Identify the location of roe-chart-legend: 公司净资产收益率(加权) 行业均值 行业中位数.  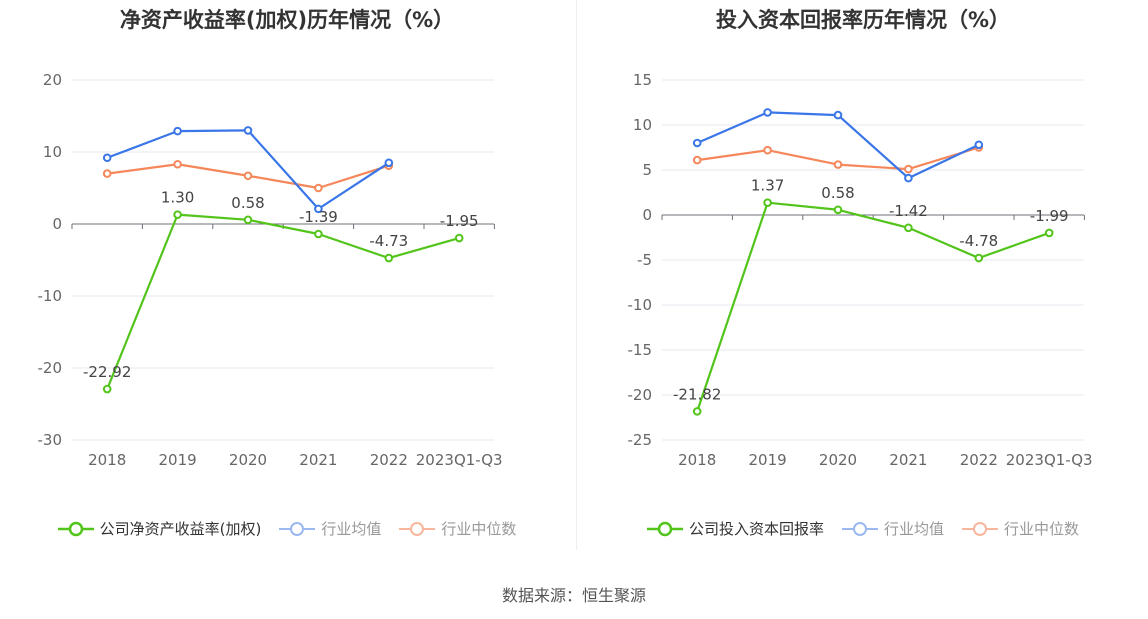
(287, 528).